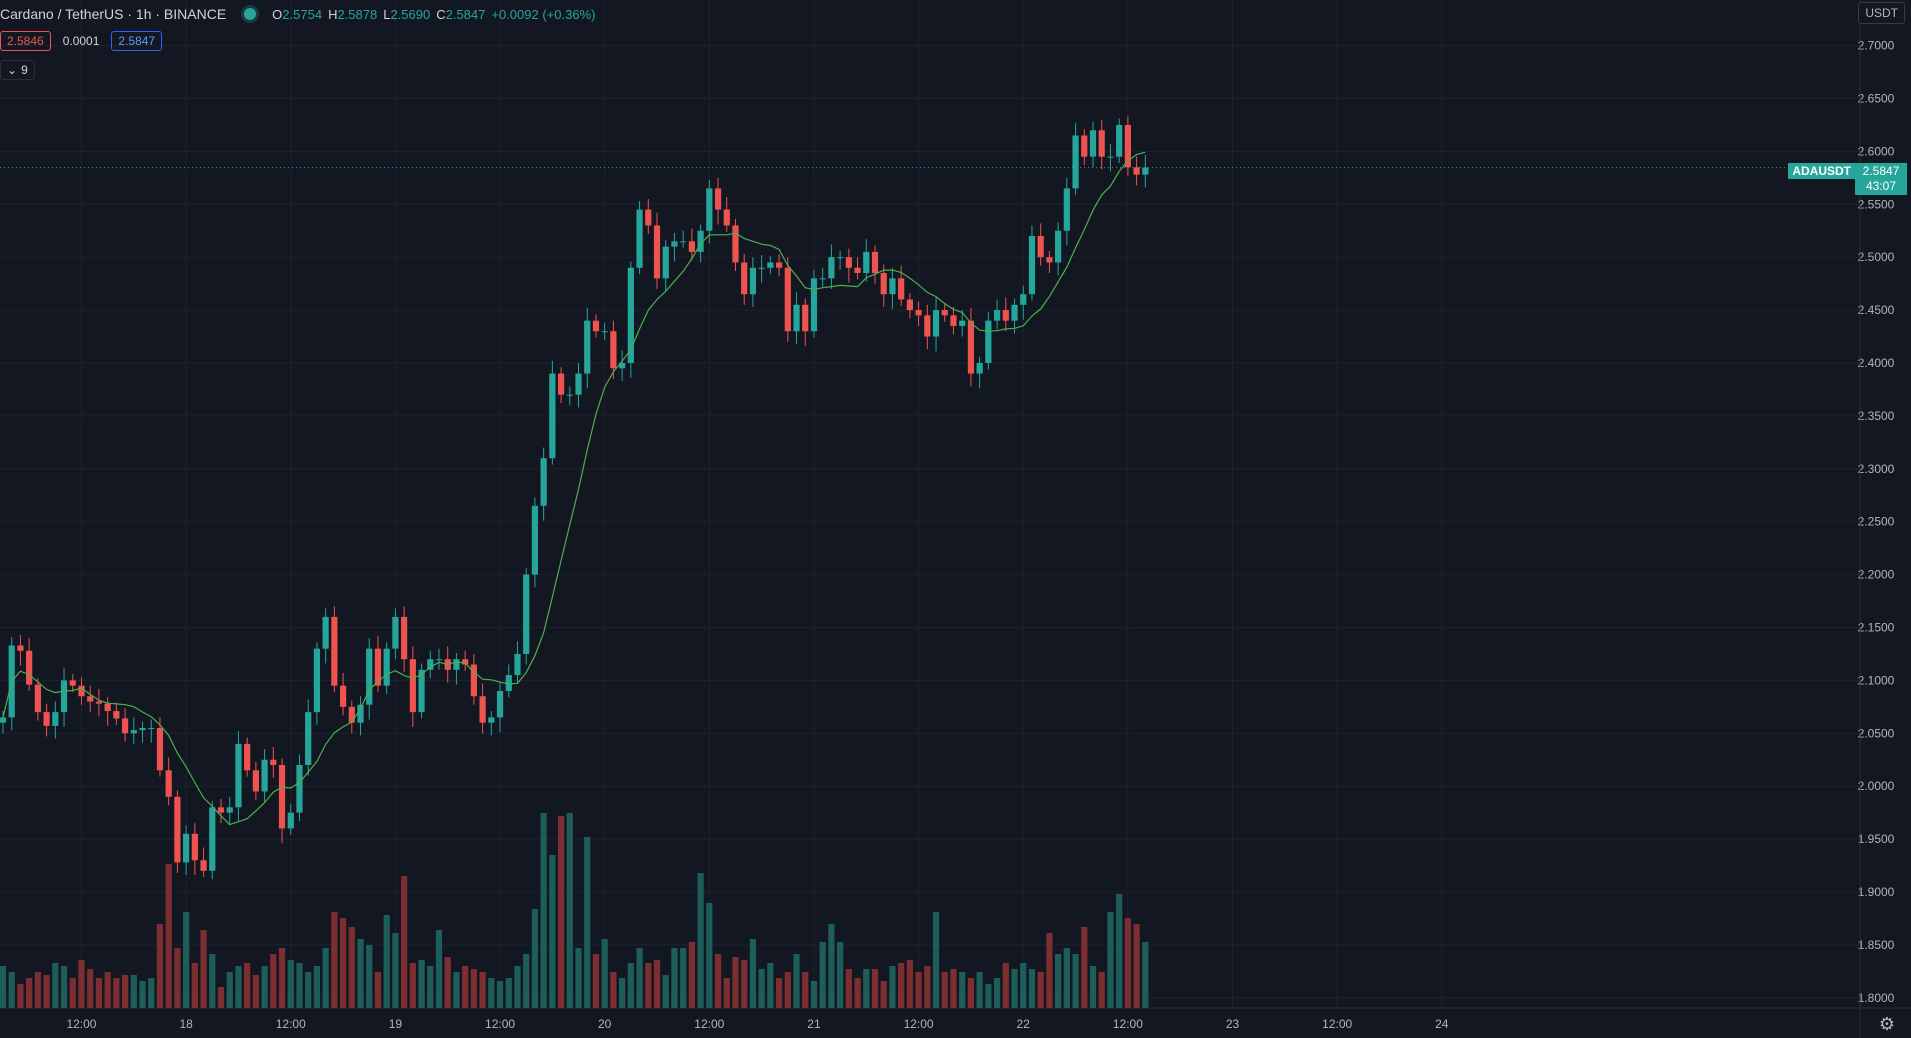  What do you see at coordinates (113, 14) in the screenshot?
I see `symbol-title: Cardano / TetherUS · 1h · BINANCE` at bounding box center [113, 14].